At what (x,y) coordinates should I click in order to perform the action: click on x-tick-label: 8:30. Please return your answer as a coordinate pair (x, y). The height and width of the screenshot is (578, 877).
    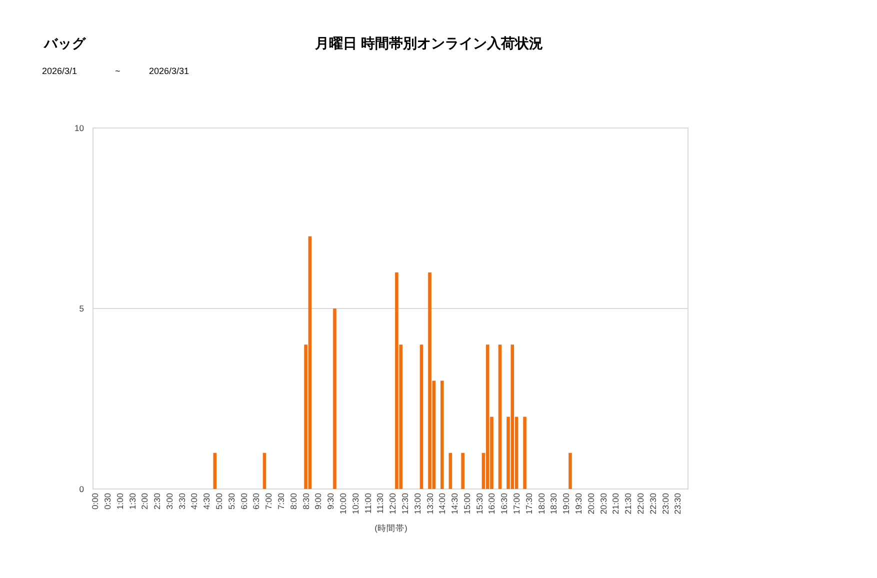
    Looking at the image, I should click on (305, 501).